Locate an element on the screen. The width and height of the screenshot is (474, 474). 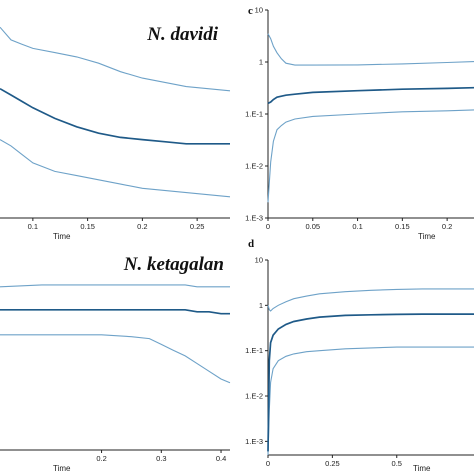
species-label-n-ketagalan: N. ketagalan is located at coordinates (173, 264).